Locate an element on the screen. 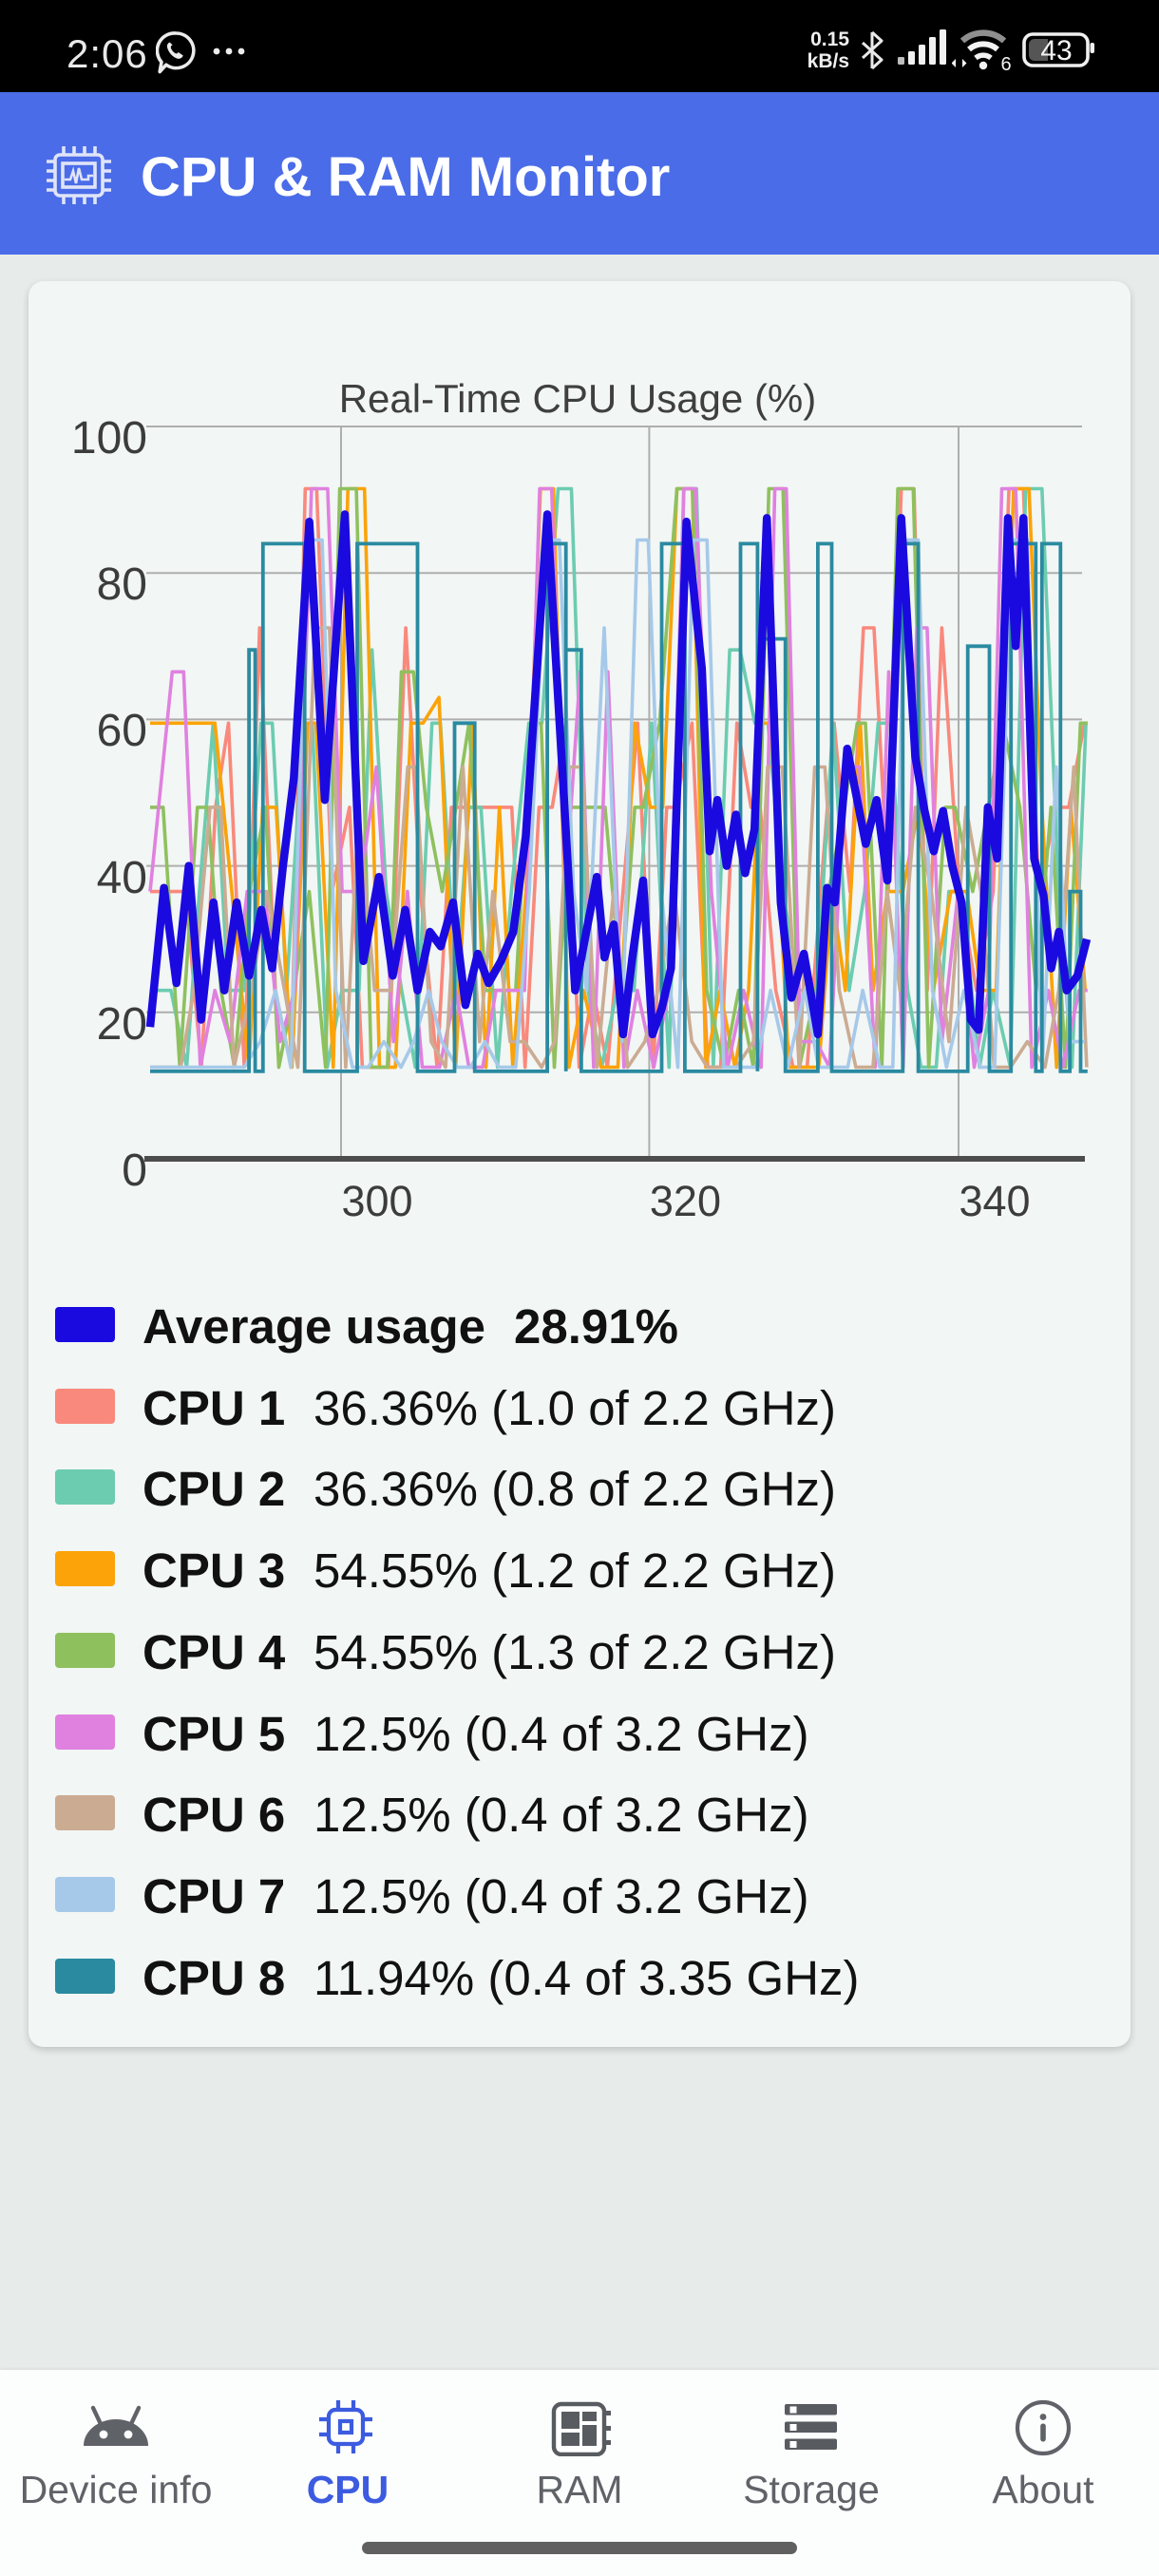 The height and width of the screenshot is (2576, 1159). svg-text: 100 is located at coordinates (109, 438).